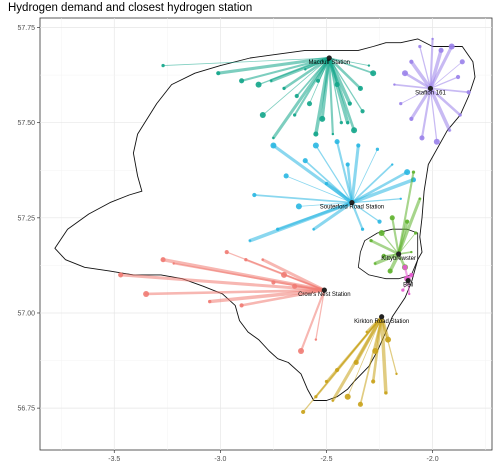  What do you see at coordinates (324, 295) in the screenshot?
I see `station-label: Crow's Nest Station` at bounding box center [324, 295].